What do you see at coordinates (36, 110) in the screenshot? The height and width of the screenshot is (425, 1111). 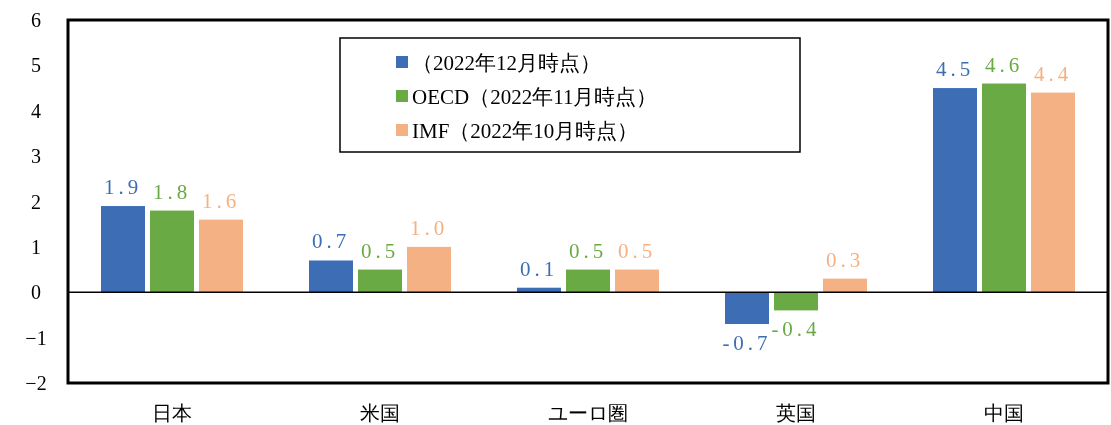 I see `y-tick-label: 4` at bounding box center [36, 110].